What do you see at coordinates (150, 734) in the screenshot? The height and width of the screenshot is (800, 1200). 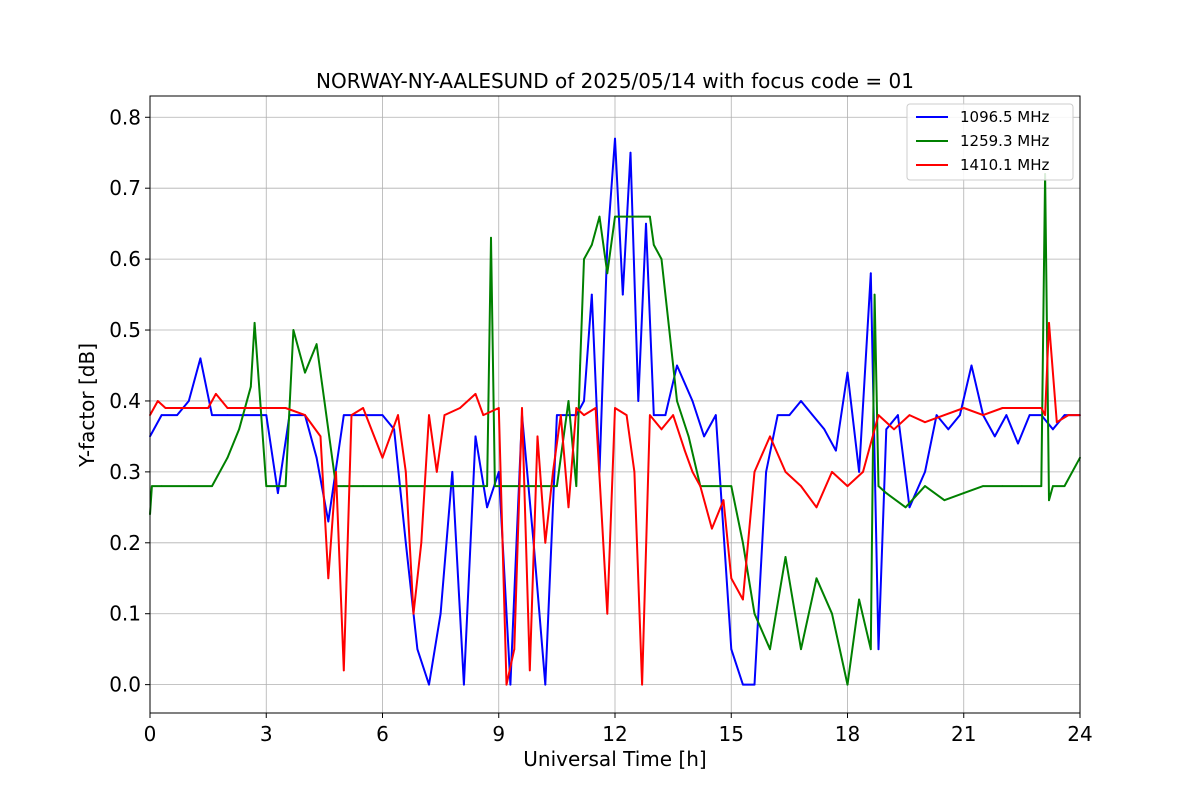 I see `x-tick-label: 0` at bounding box center [150, 734].